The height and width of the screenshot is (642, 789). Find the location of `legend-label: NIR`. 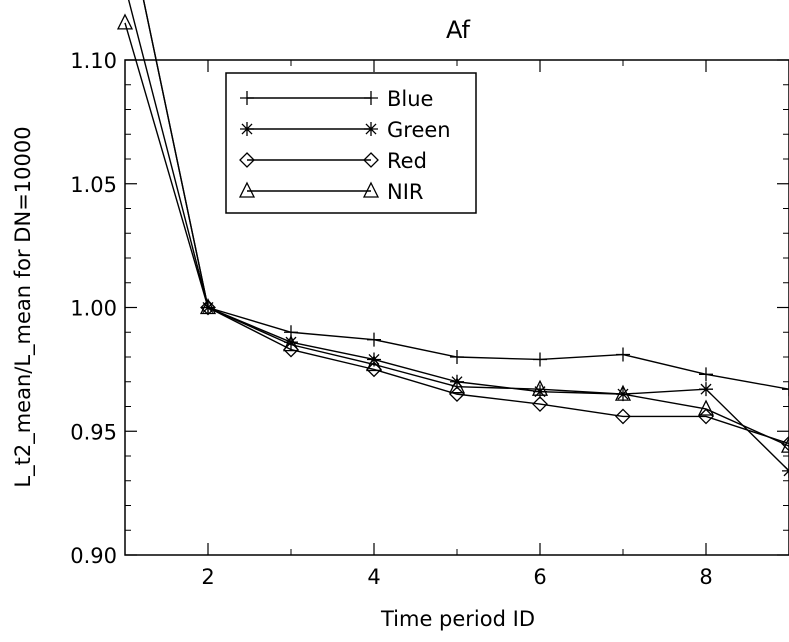

legend-label: NIR is located at coordinates (405, 192).